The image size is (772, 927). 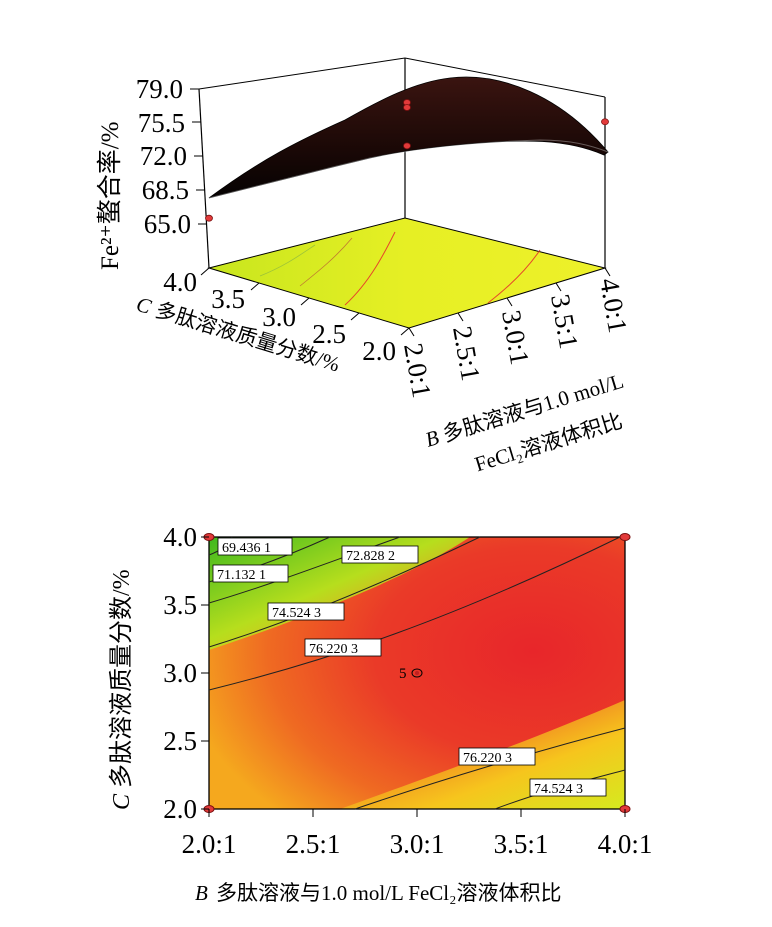 I want to click on y-tick-label: 4.0, so click(x=180, y=537).